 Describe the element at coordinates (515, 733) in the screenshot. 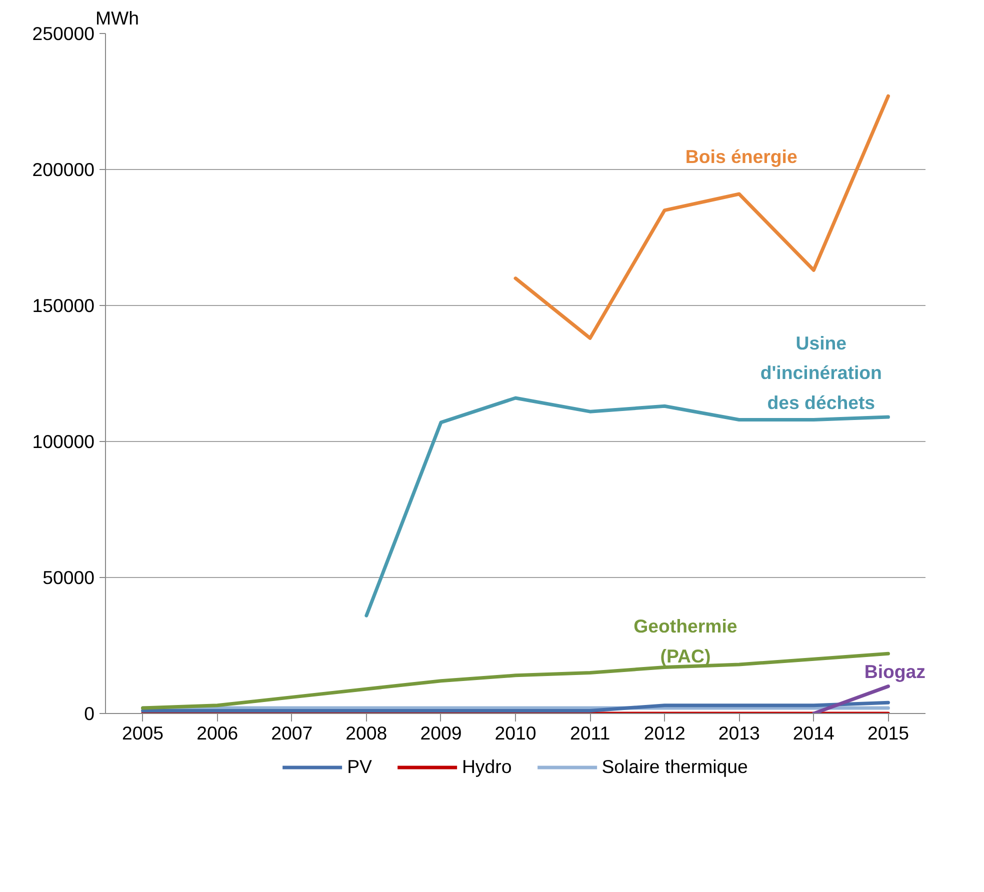

I see `x-tick-label: 2010` at that location.